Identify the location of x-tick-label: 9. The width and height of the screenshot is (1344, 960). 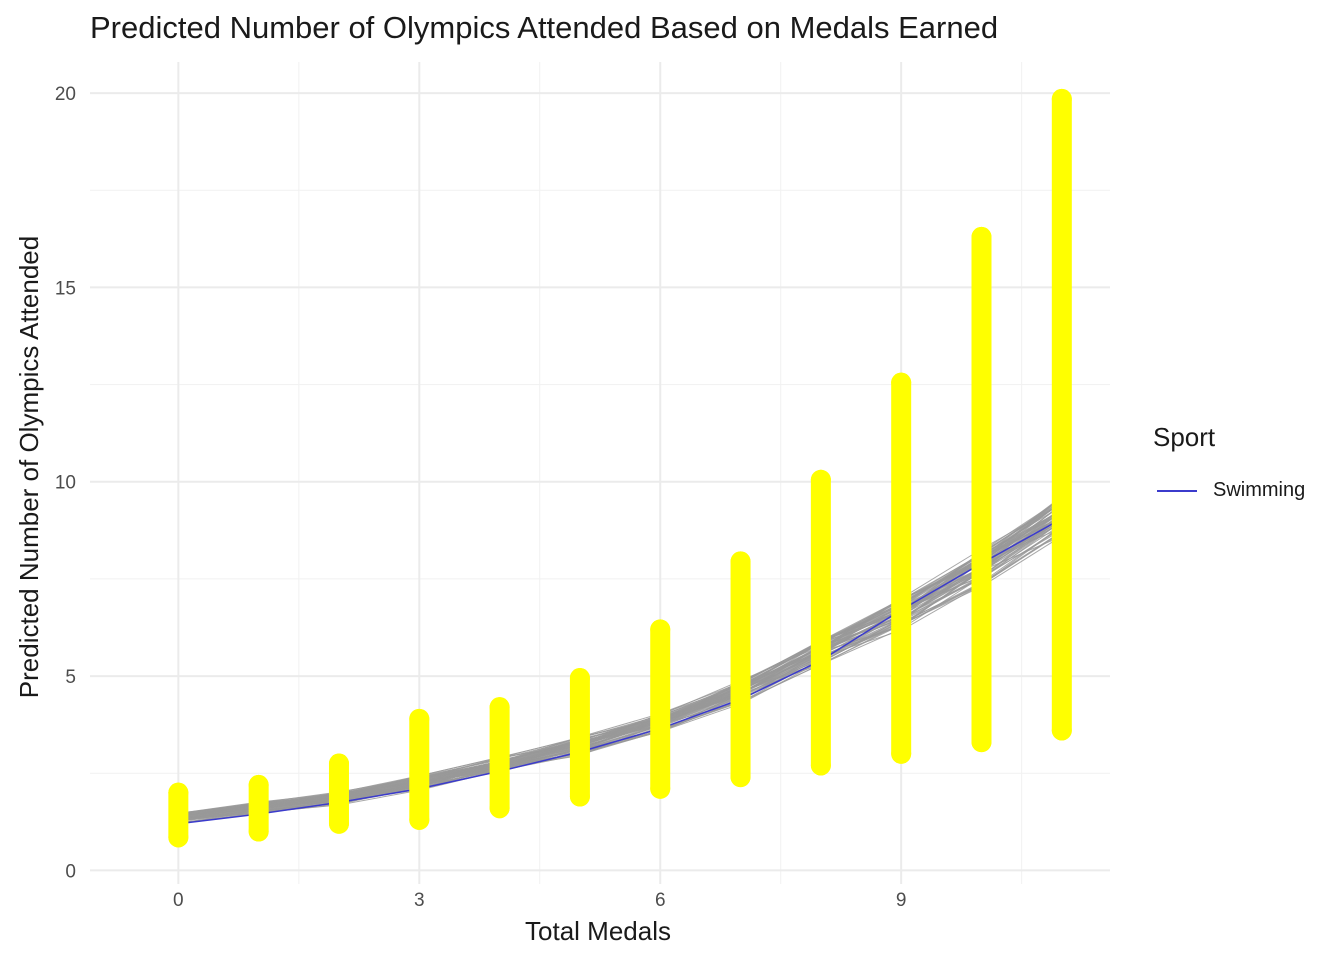
(901, 900).